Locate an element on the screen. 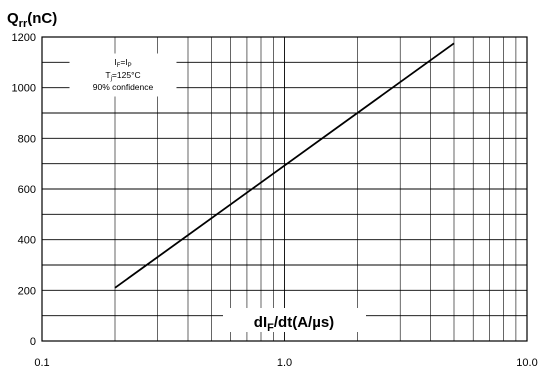  y-tick-label: 400 is located at coordinates (27, 241).